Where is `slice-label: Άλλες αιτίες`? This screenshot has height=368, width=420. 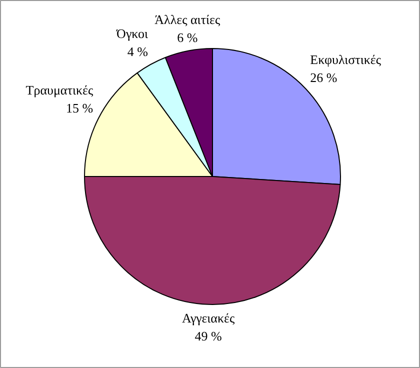 slice-label: Άλλες αιτίες is located at coordinates (187, 19).